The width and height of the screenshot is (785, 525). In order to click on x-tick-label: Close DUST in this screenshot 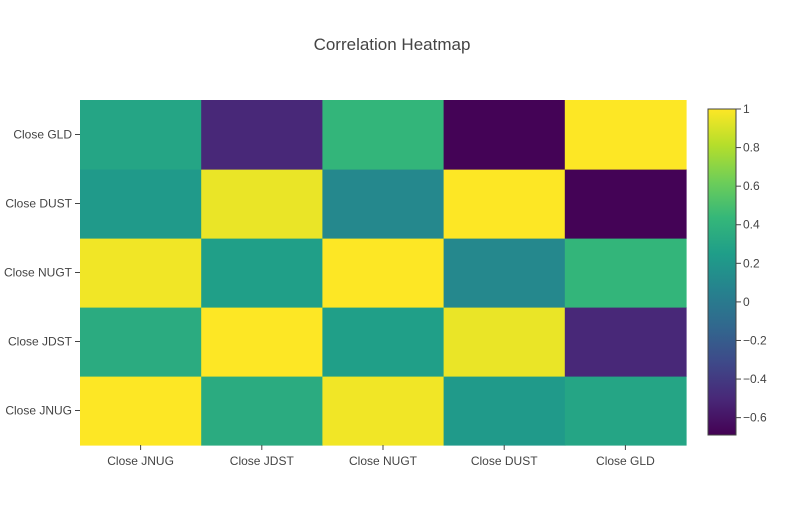, I will do `click(504, 461)`.